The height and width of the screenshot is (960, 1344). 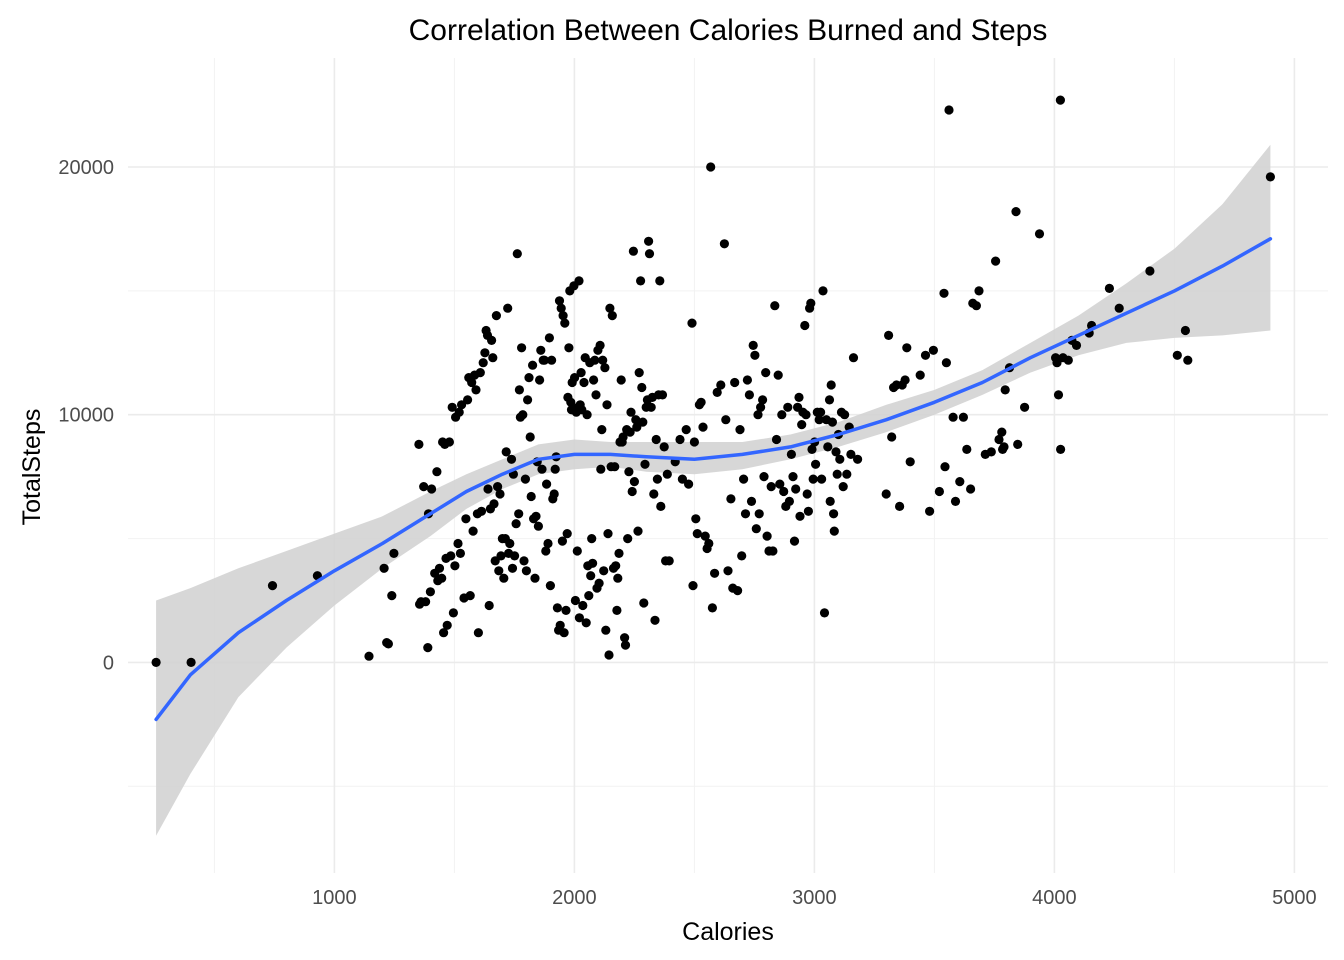 I want to click on x-axis-tick-labels: 1000 2000 3000 4000 5000, so click(x=814, y=898).